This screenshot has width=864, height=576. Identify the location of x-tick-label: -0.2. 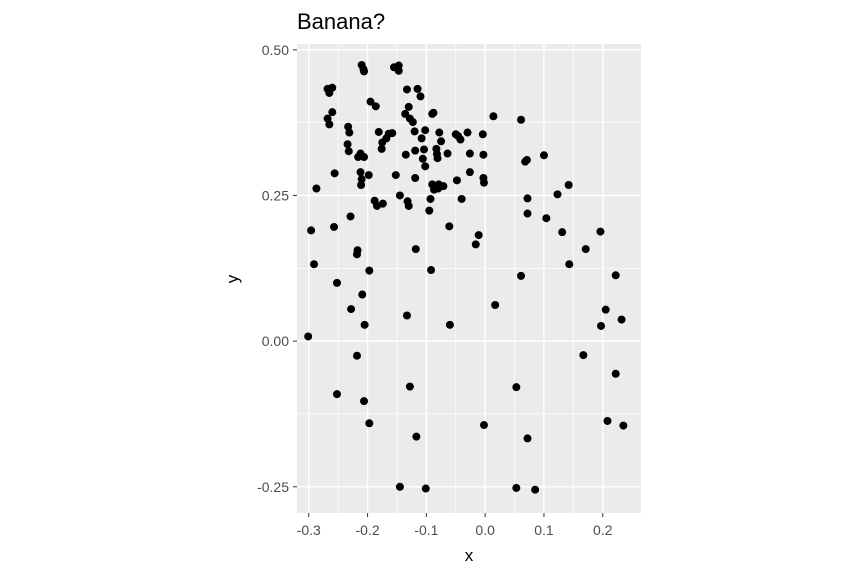
(368, 530).